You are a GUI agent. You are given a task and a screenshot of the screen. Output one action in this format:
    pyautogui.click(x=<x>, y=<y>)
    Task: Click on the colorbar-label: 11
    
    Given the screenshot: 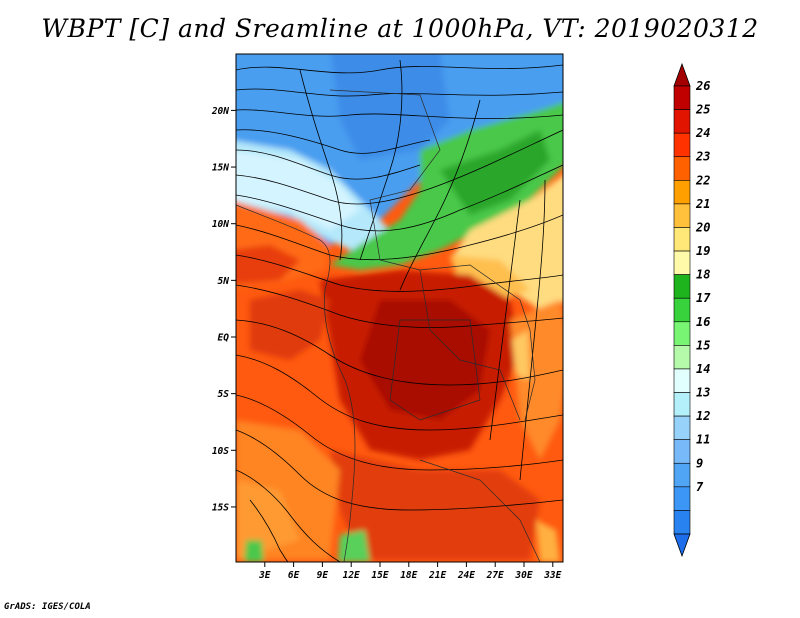 What is the action you would take?
    pyautogui.click(x=703, y=440)
    